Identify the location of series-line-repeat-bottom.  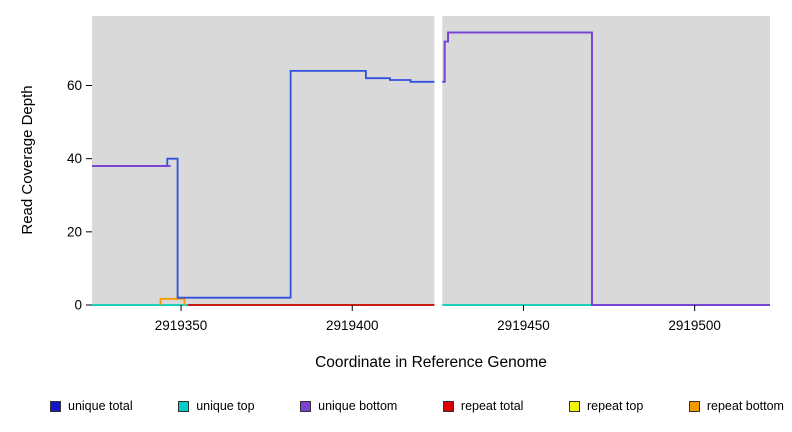
(172, 301).